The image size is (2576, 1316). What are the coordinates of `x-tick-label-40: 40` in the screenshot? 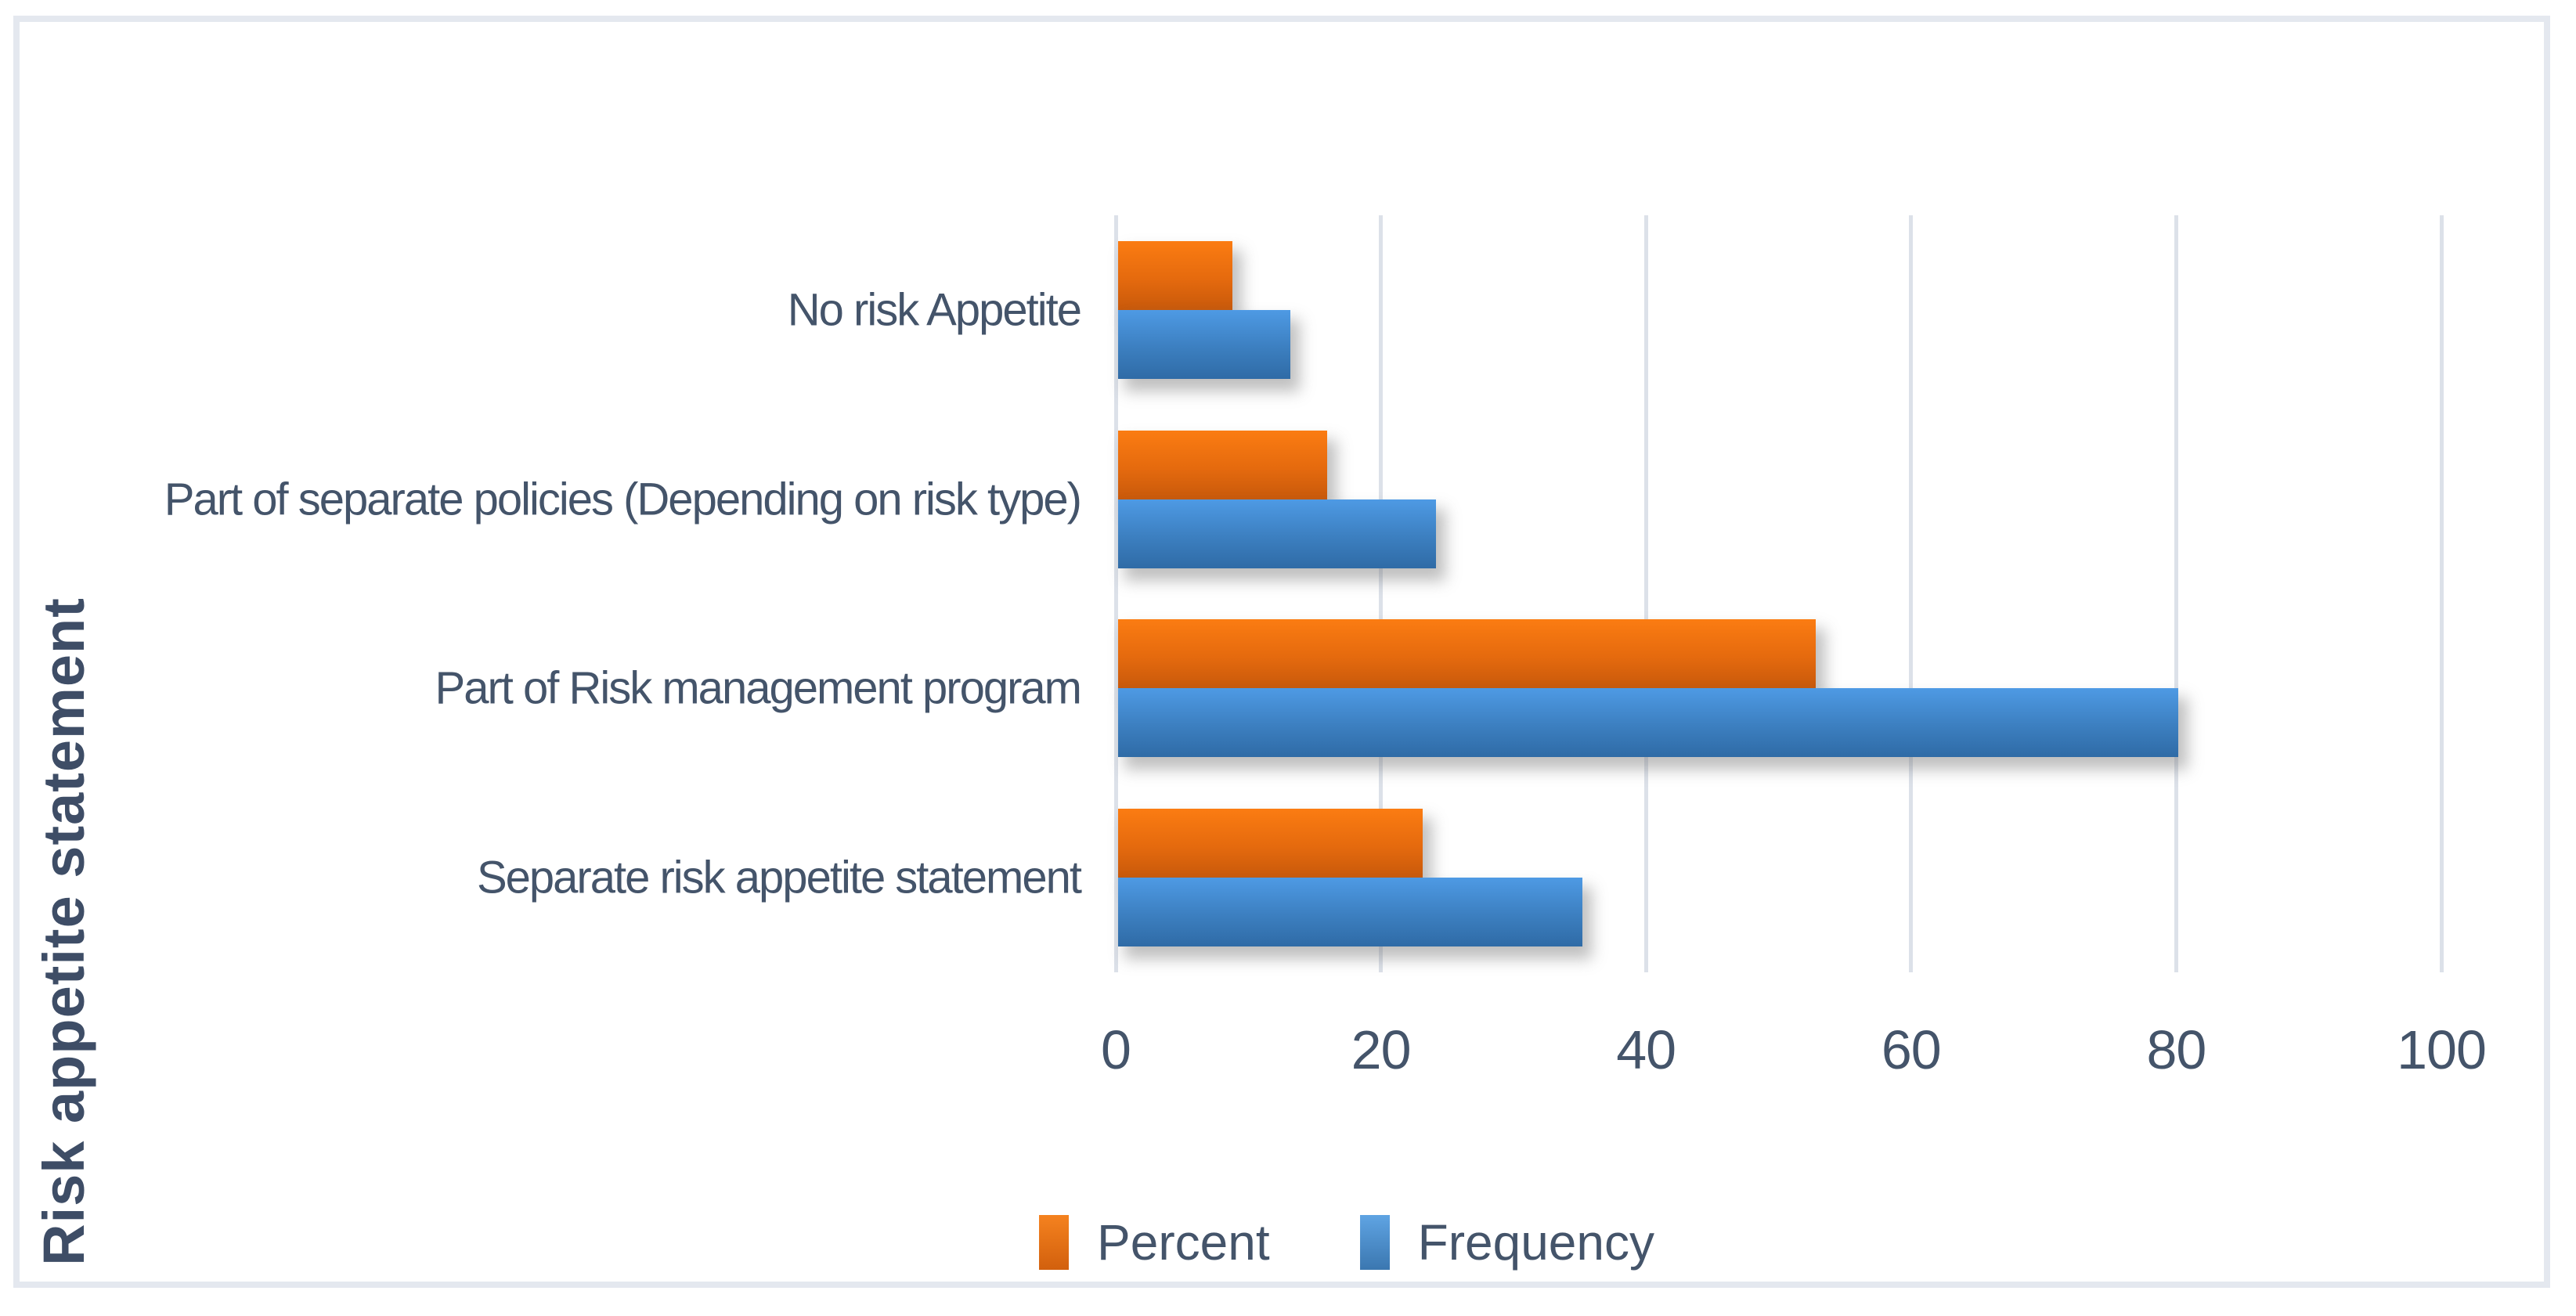 It's located at (1646, 1049).